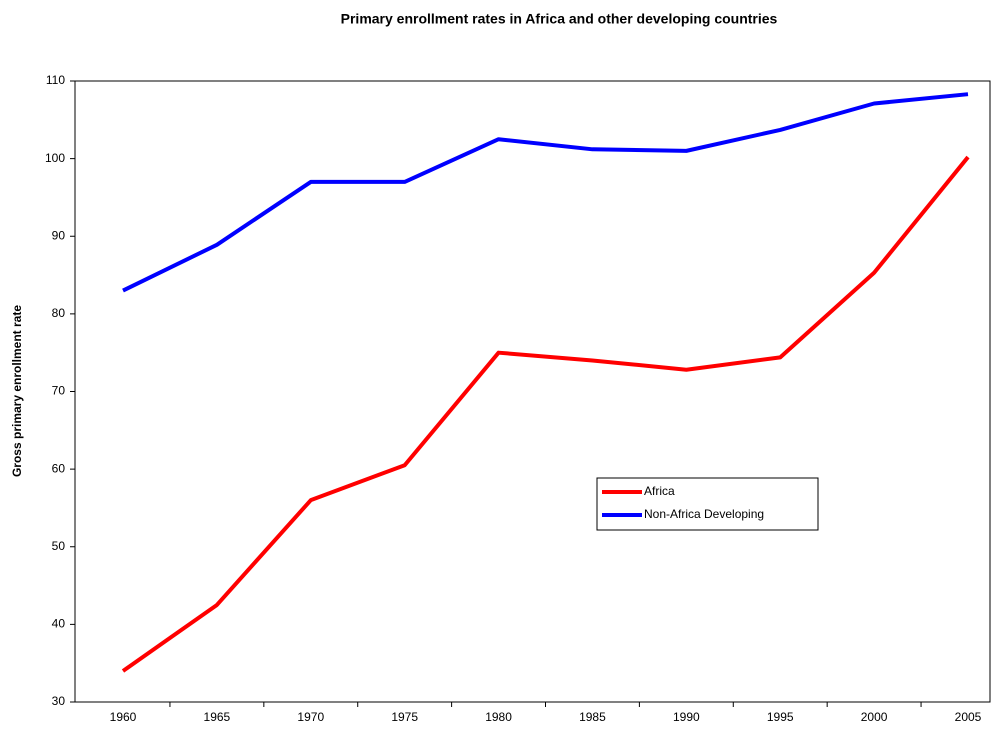 The image size is (1003, 736). Describe the element at coordinates (59, 235) in the screenshot. I see `y-tick-label: 90` at that location.